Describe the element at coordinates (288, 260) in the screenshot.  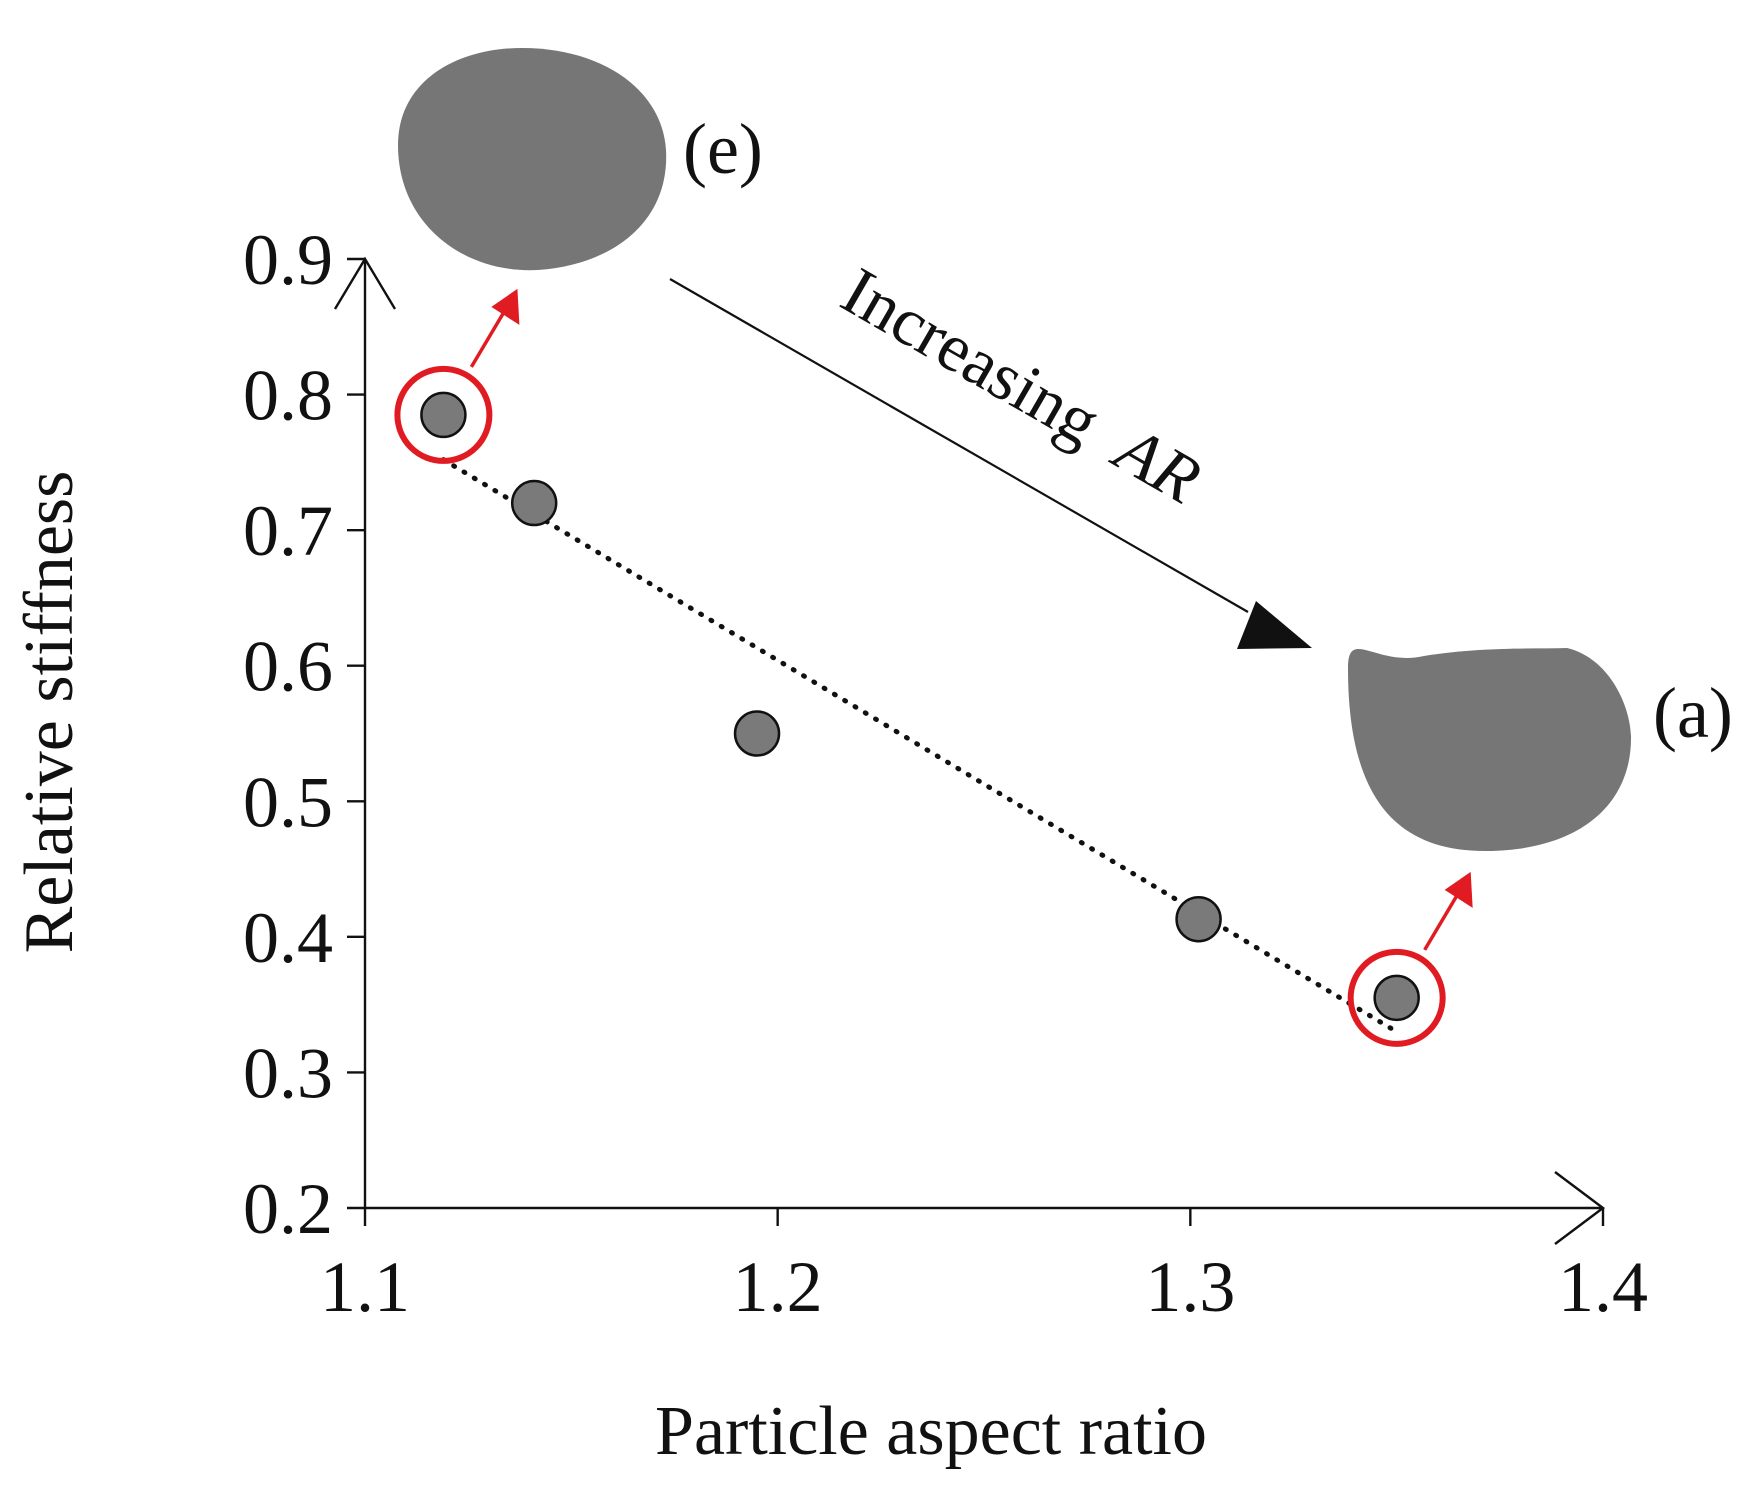
I see `y-tick-label: 0.9` at that location.